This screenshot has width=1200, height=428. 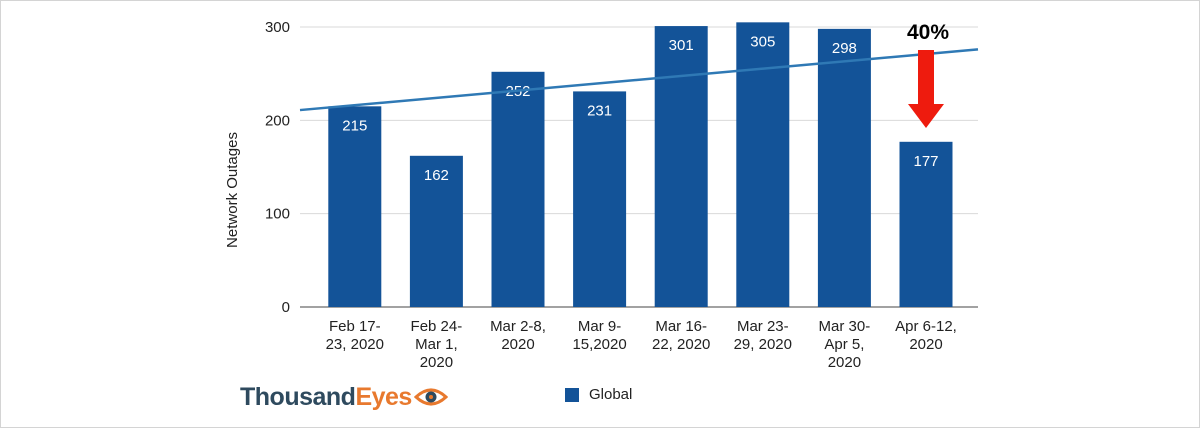 I want to click on x-tick-label: Mar 2-8, 2020, so click(x=518, y=335).